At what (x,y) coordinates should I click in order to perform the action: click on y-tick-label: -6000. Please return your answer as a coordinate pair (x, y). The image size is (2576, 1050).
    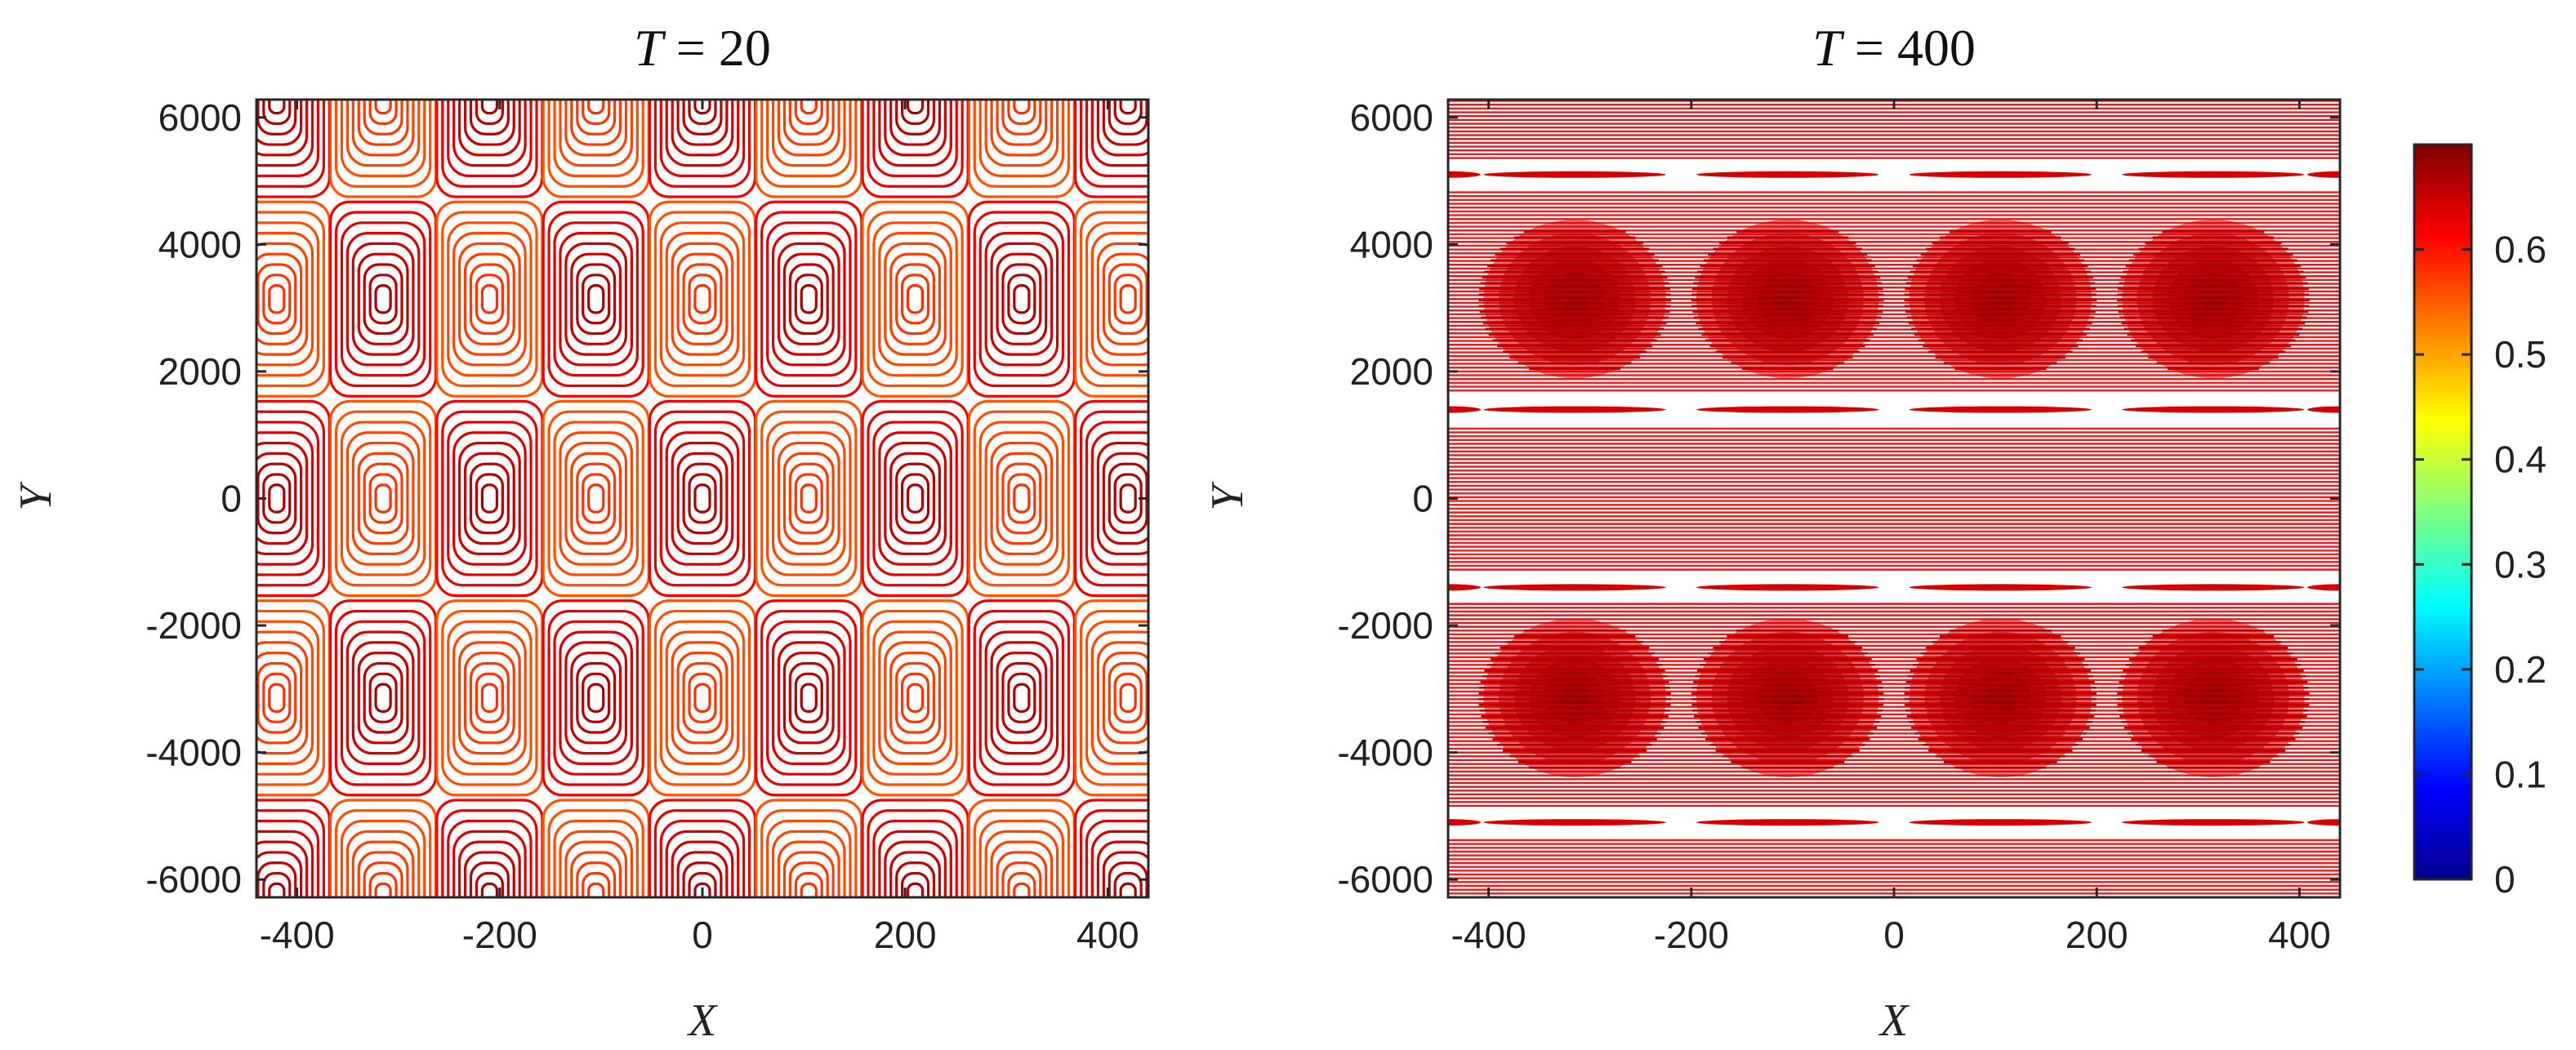
    Looking at the image, I should click on (193, 879).